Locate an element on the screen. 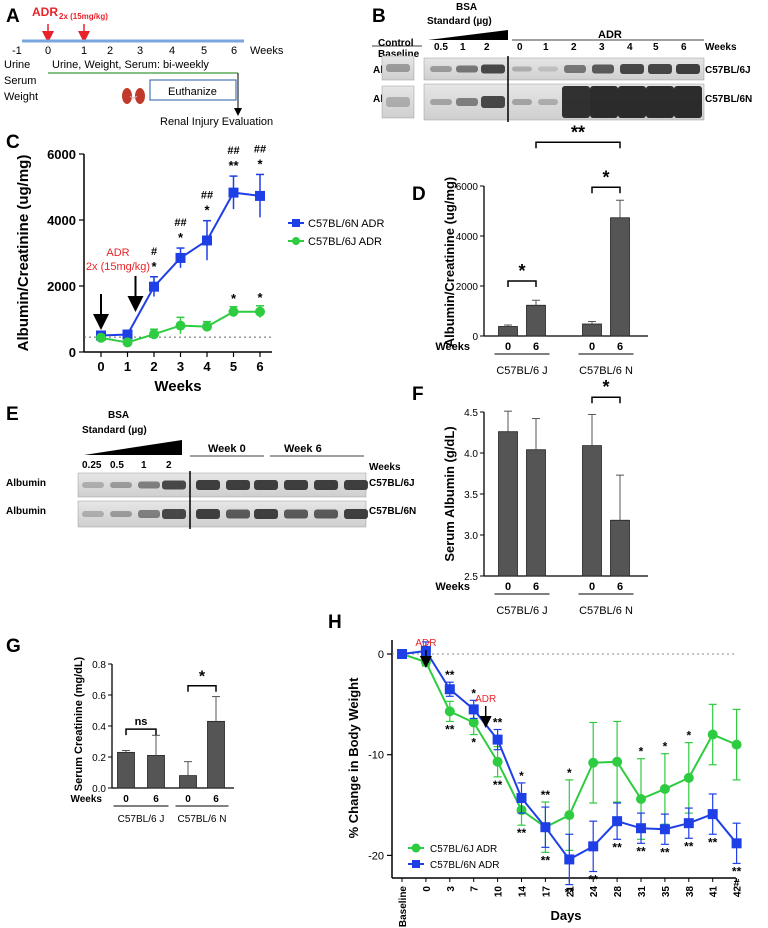  c-y-tick-label: 2000 is located at coordinates (61, 286).